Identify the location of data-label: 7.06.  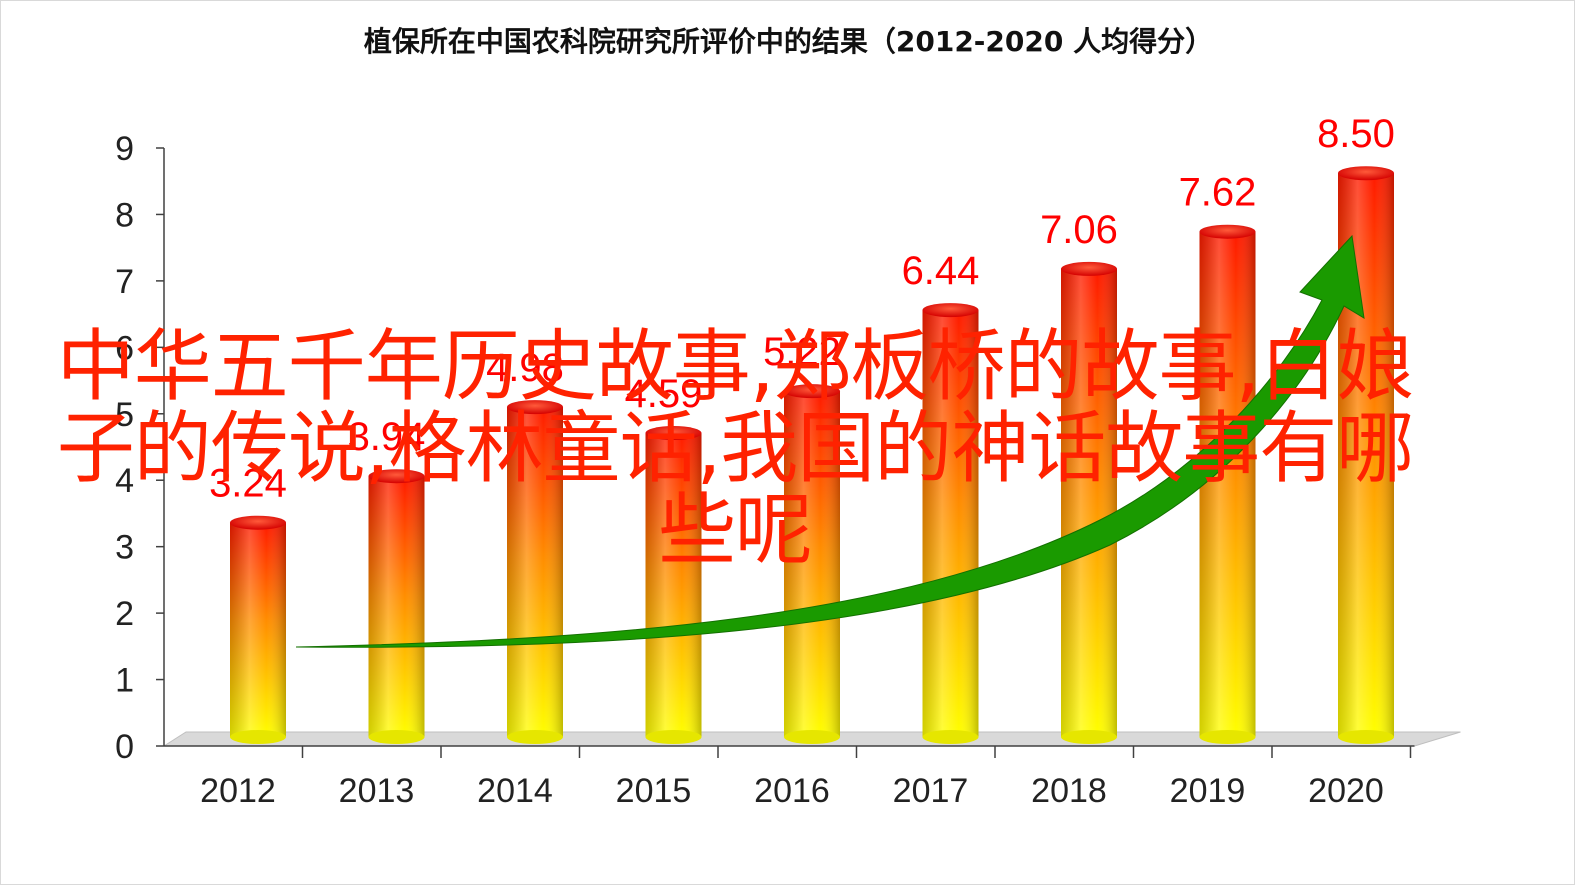
(1079, 230).